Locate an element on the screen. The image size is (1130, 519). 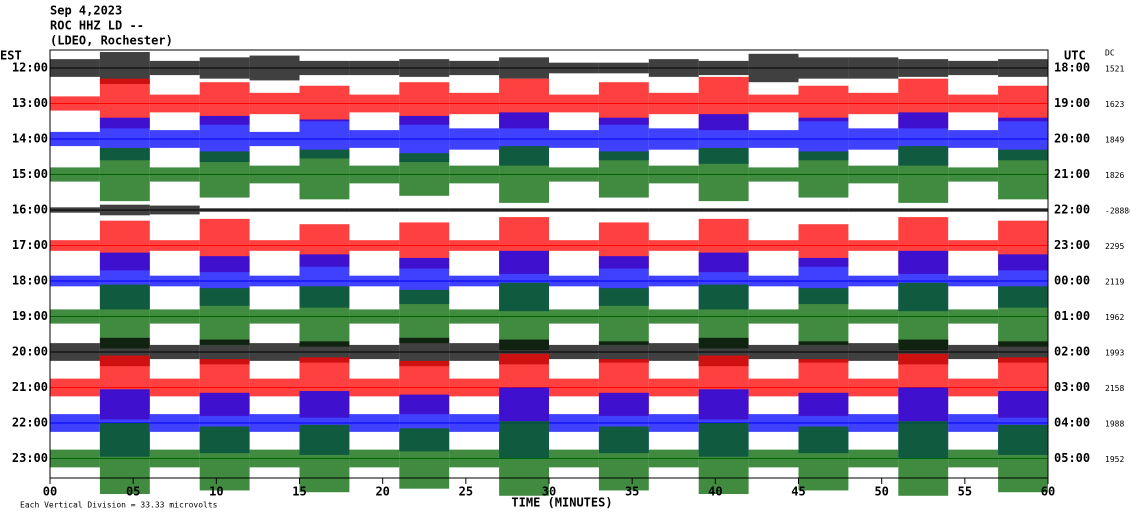
utc-label: 00:00 is located at coordinates (1072, 281).